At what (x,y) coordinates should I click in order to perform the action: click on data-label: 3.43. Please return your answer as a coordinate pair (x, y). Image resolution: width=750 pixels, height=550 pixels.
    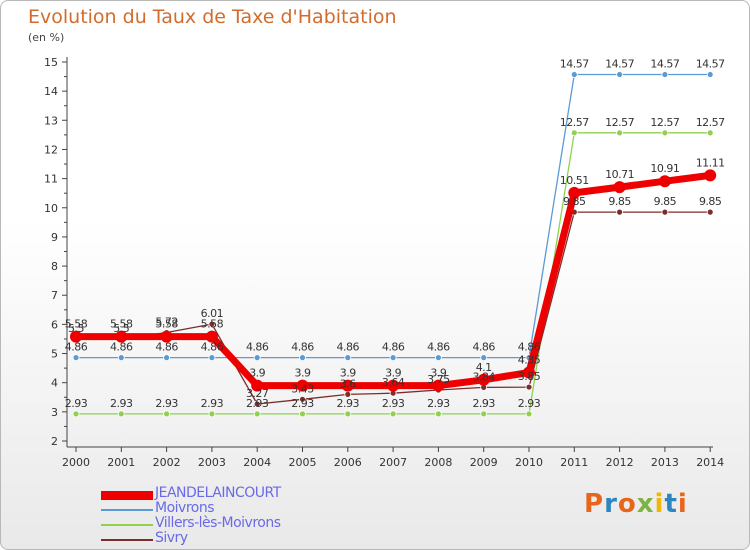
    Looking at the image, I should click on (302, 388).